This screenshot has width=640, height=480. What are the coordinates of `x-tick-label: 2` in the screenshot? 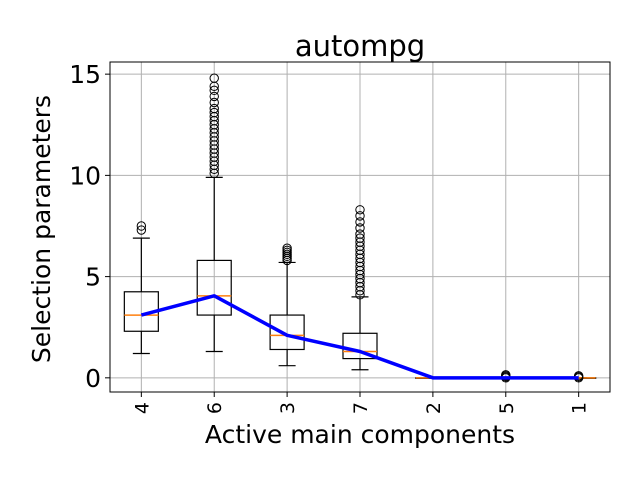 It's located at (434, 408).